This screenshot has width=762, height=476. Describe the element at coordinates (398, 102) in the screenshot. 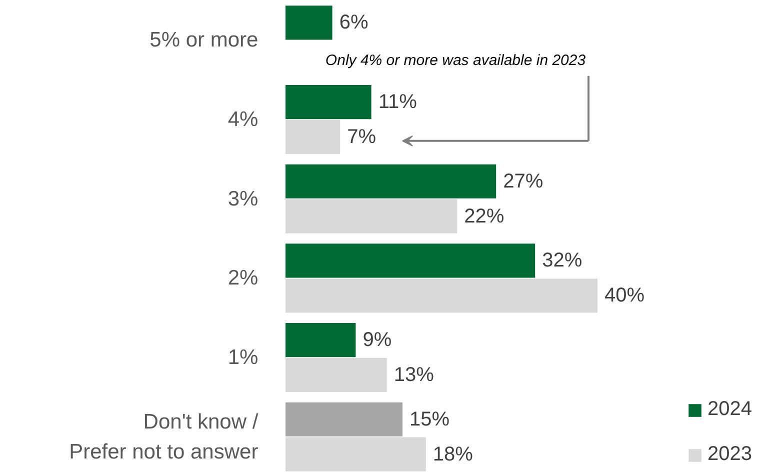

I see `data-label: 11%` at that location.